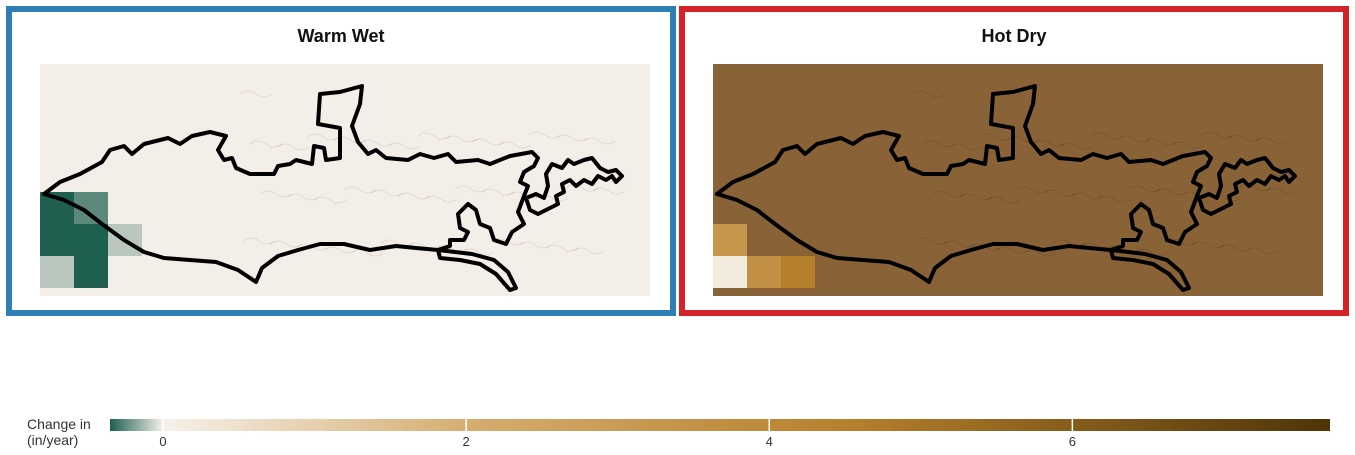  What do you see at coordinates (1014, 36) in the screenshot?
I see `panel-title-hot-dry: Hot Dry` at bounding box center [1014, 36].